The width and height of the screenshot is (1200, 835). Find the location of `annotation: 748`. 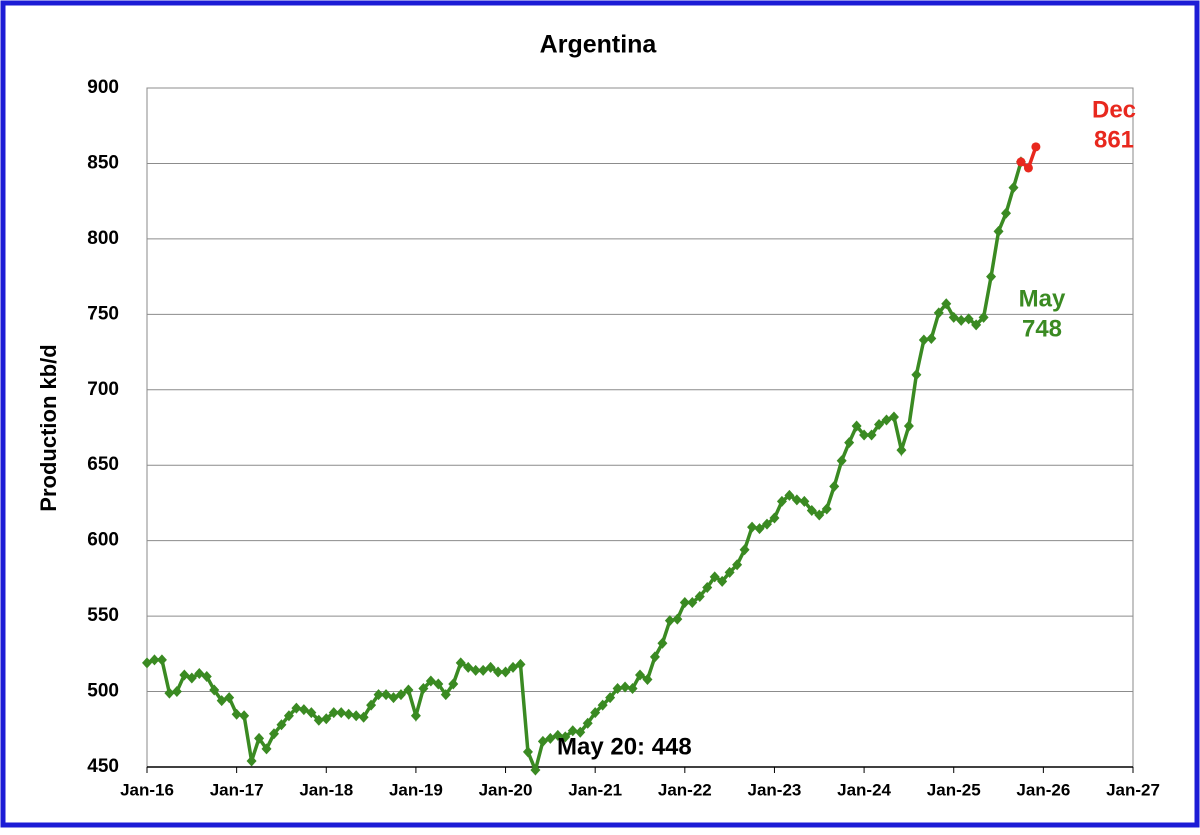

annotation: 748 is located at coordinates (1042, 328).